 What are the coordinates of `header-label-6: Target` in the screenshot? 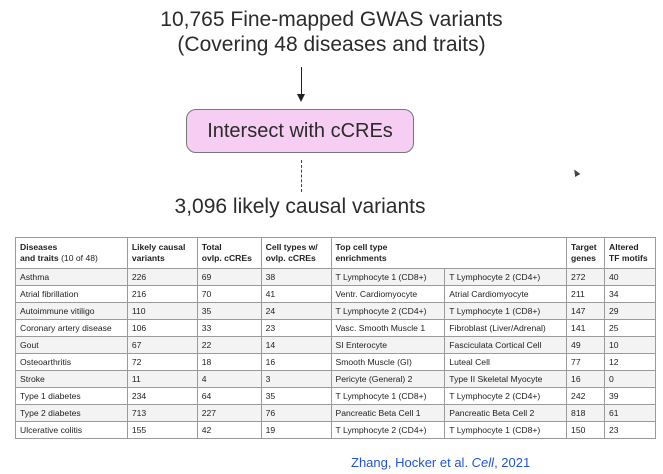 It's located at (584, 247).